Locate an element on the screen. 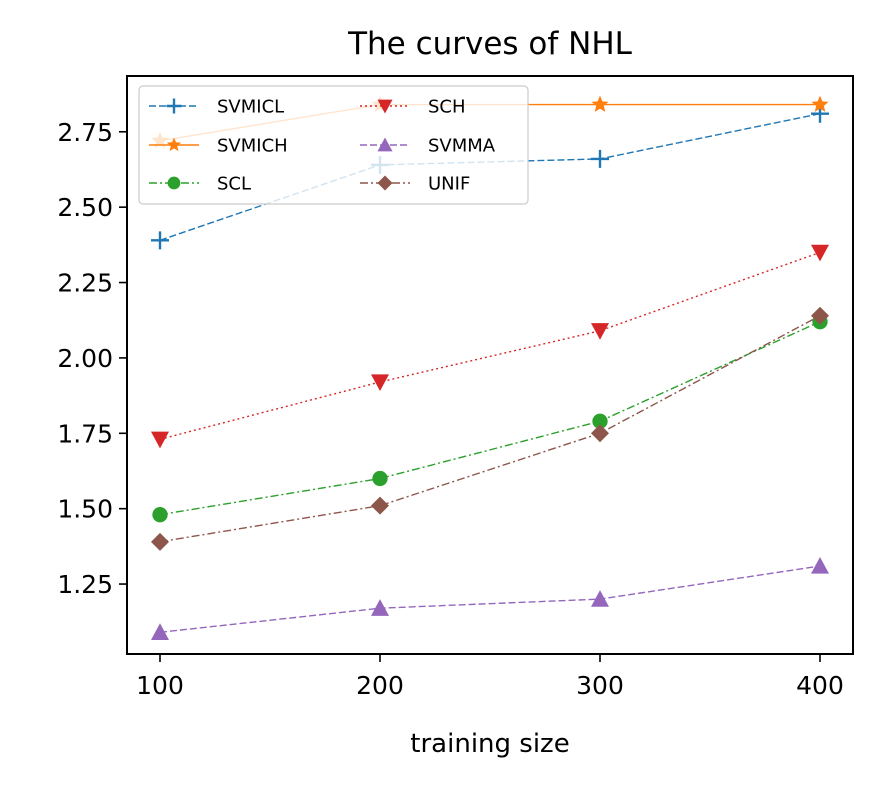  legend-item-sch: SCH is located at coordinates (413, 107).